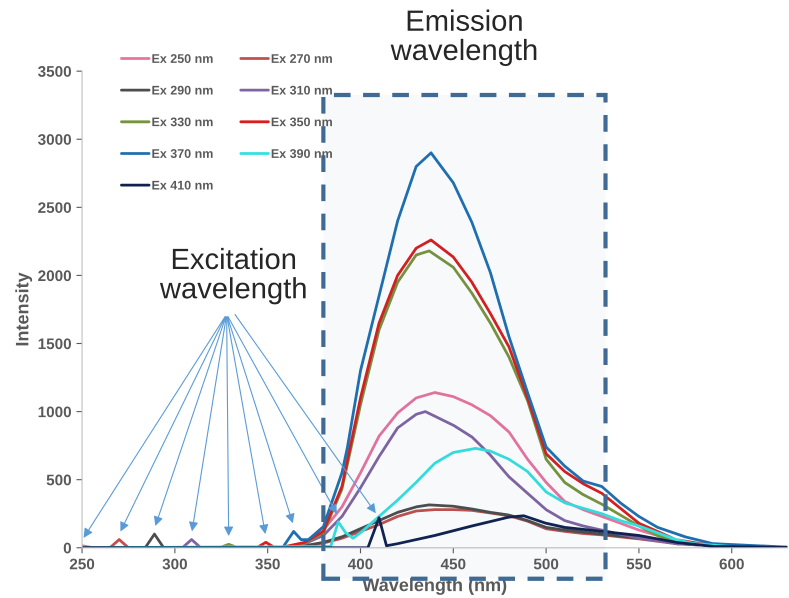 The height and width of the screenshot is (598, 789). Describe the element at coordinates (182, 90) in the screenshot. I see `legend-label: Ex 290 nm` at that location.